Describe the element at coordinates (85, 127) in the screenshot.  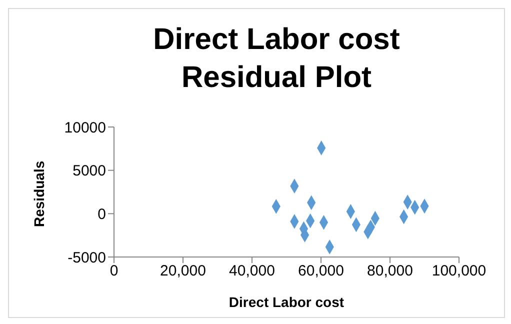
I see `y-tick-label: 10000` at that location.